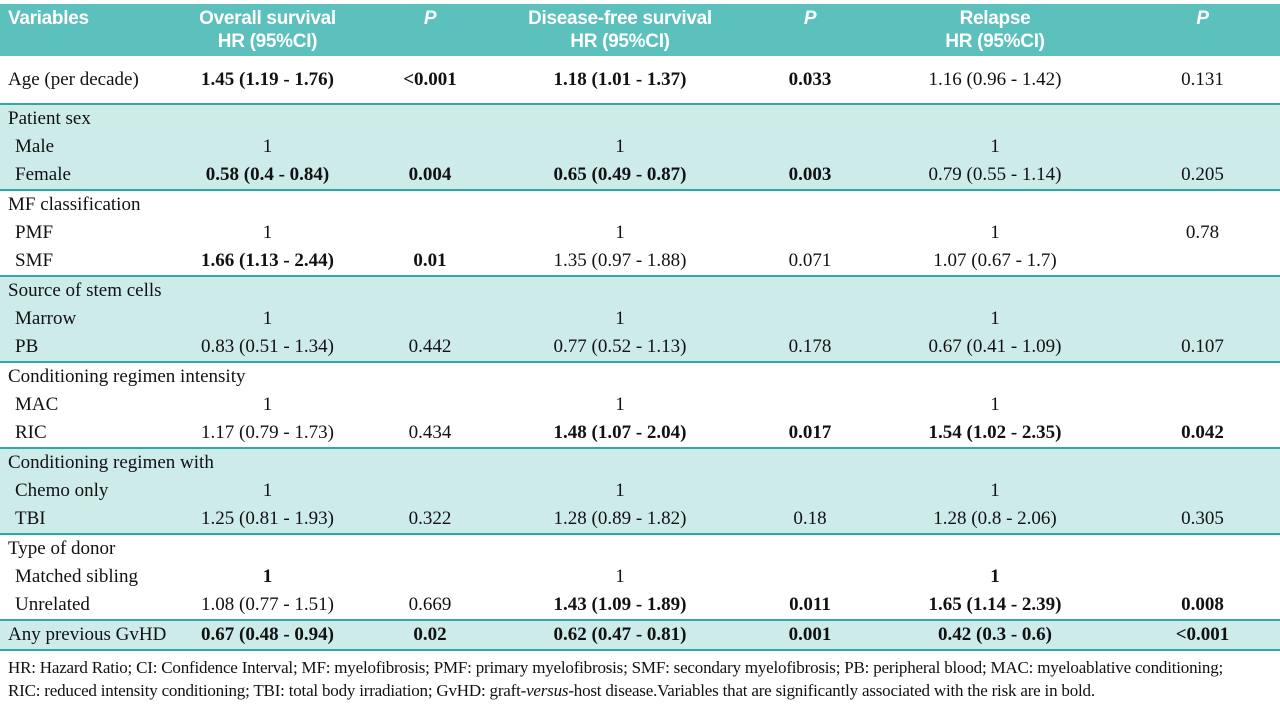  Describe the element at coordinates (27, 346) in the screenshot. I see `row-label: PB` at that location.